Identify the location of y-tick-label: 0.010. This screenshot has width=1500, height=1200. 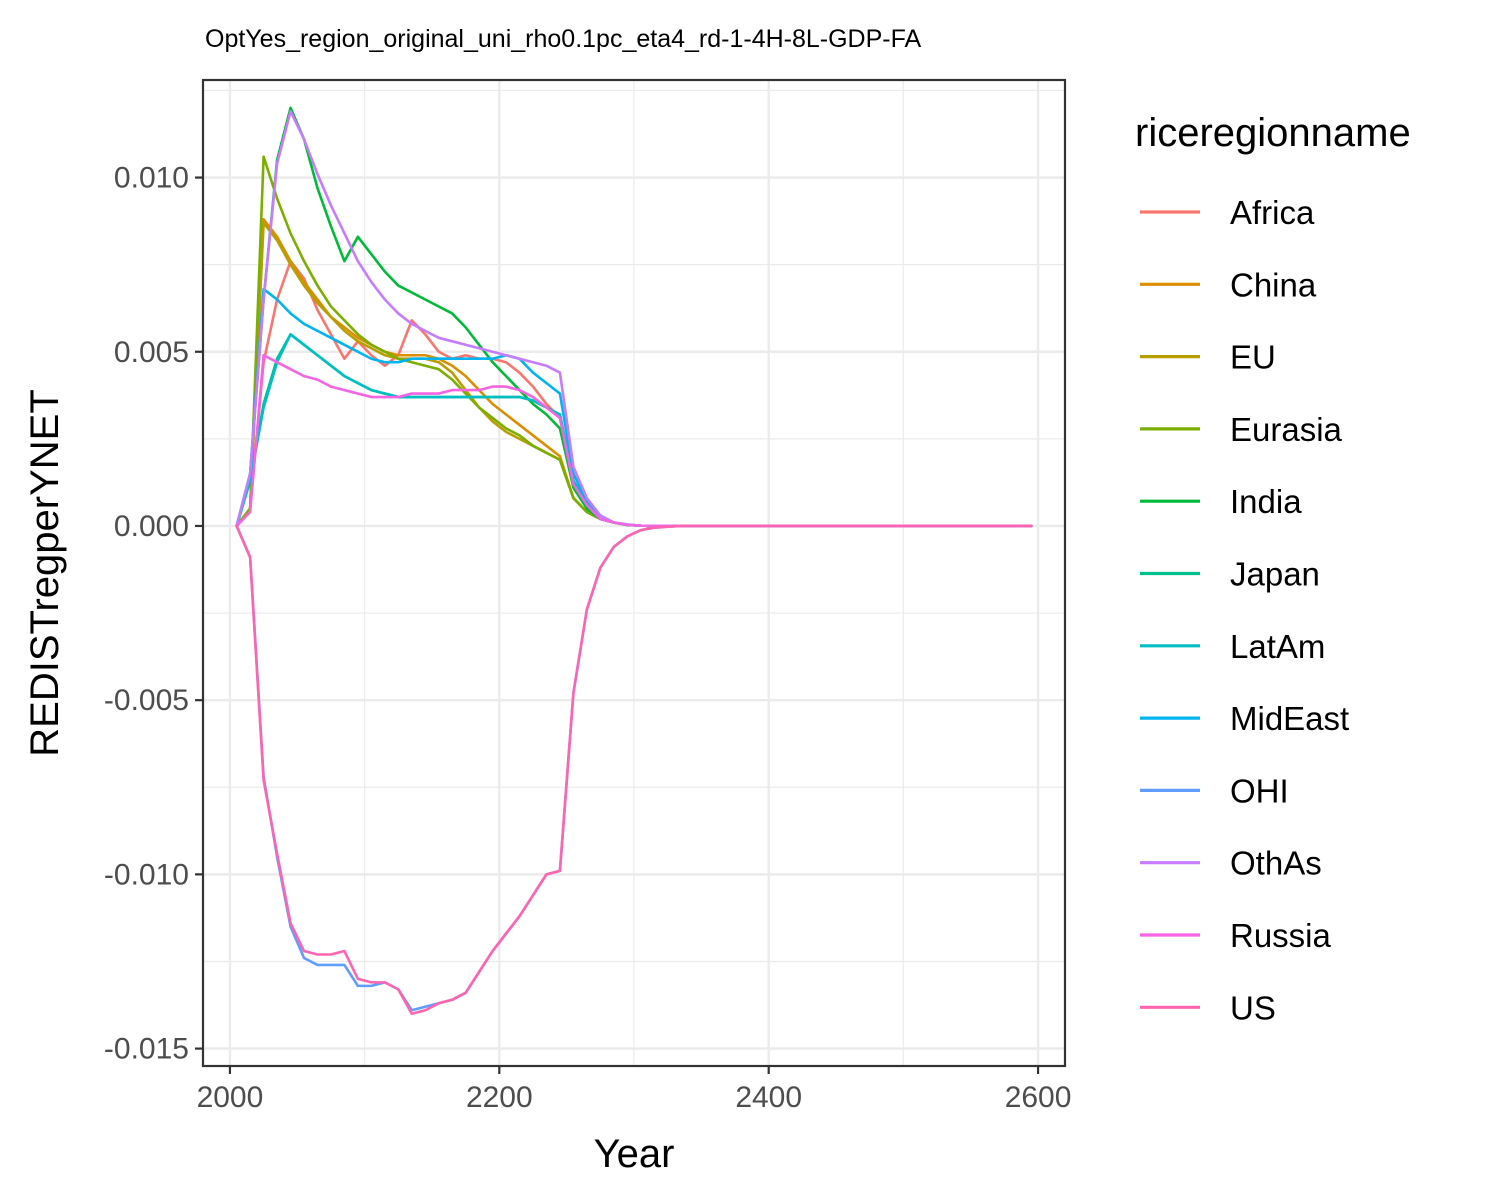
(151, 178).